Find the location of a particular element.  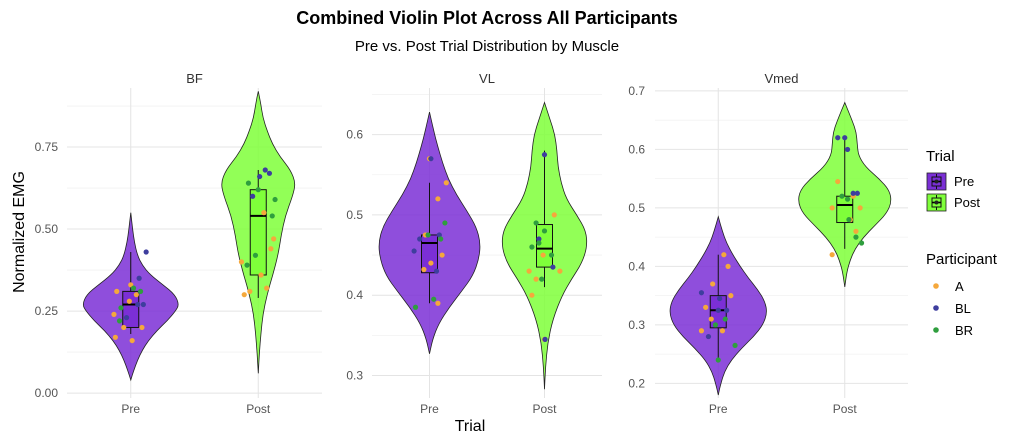

panel-strip-label: VL is located at coordinates (487, 78).